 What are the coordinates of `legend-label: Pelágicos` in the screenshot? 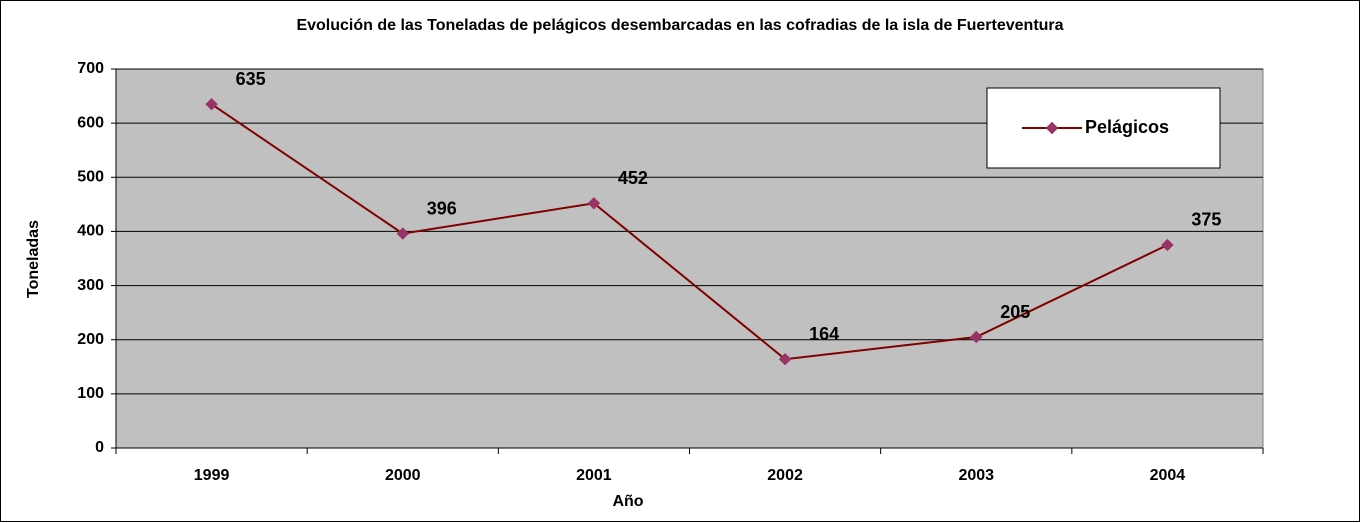 It's located at (1127, 127).